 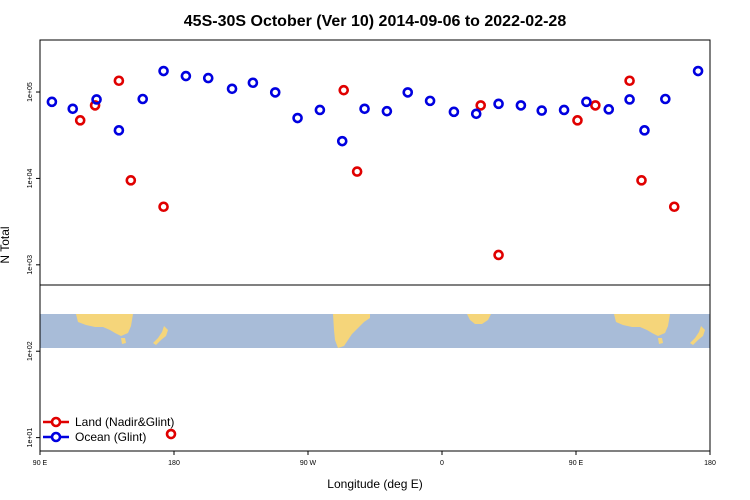 What do you see at coordinates (351, 331) in the screenshot?
I see `map-land-south-america` at bounding box center [351, 331].